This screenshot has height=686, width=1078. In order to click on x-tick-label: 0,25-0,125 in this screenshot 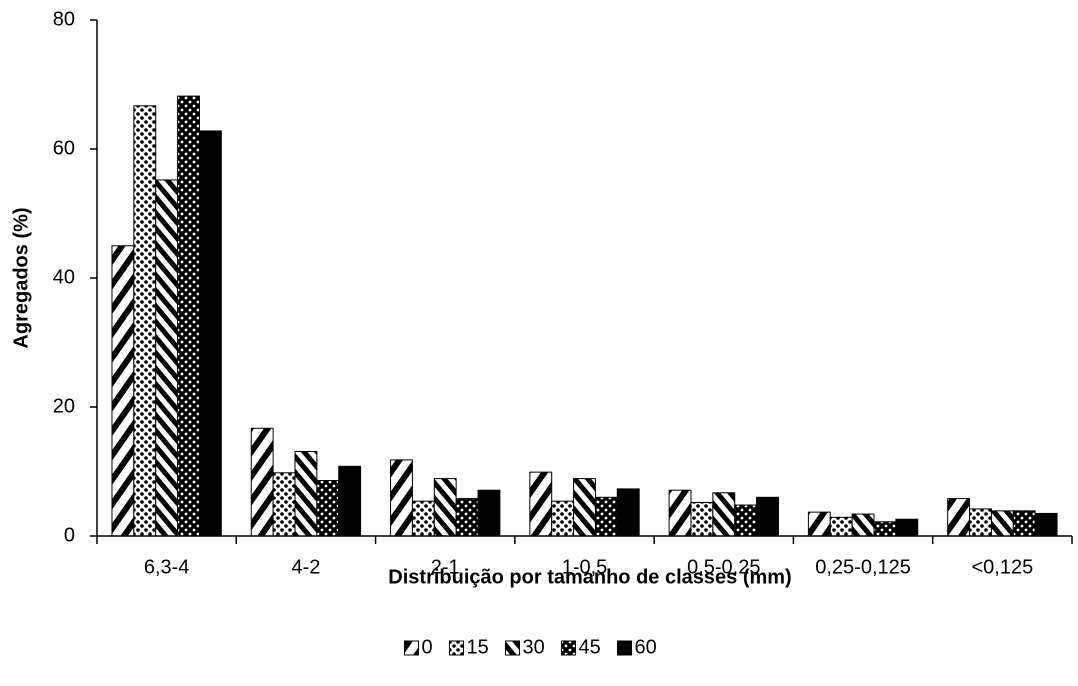, I will do `click(863, 567)`.